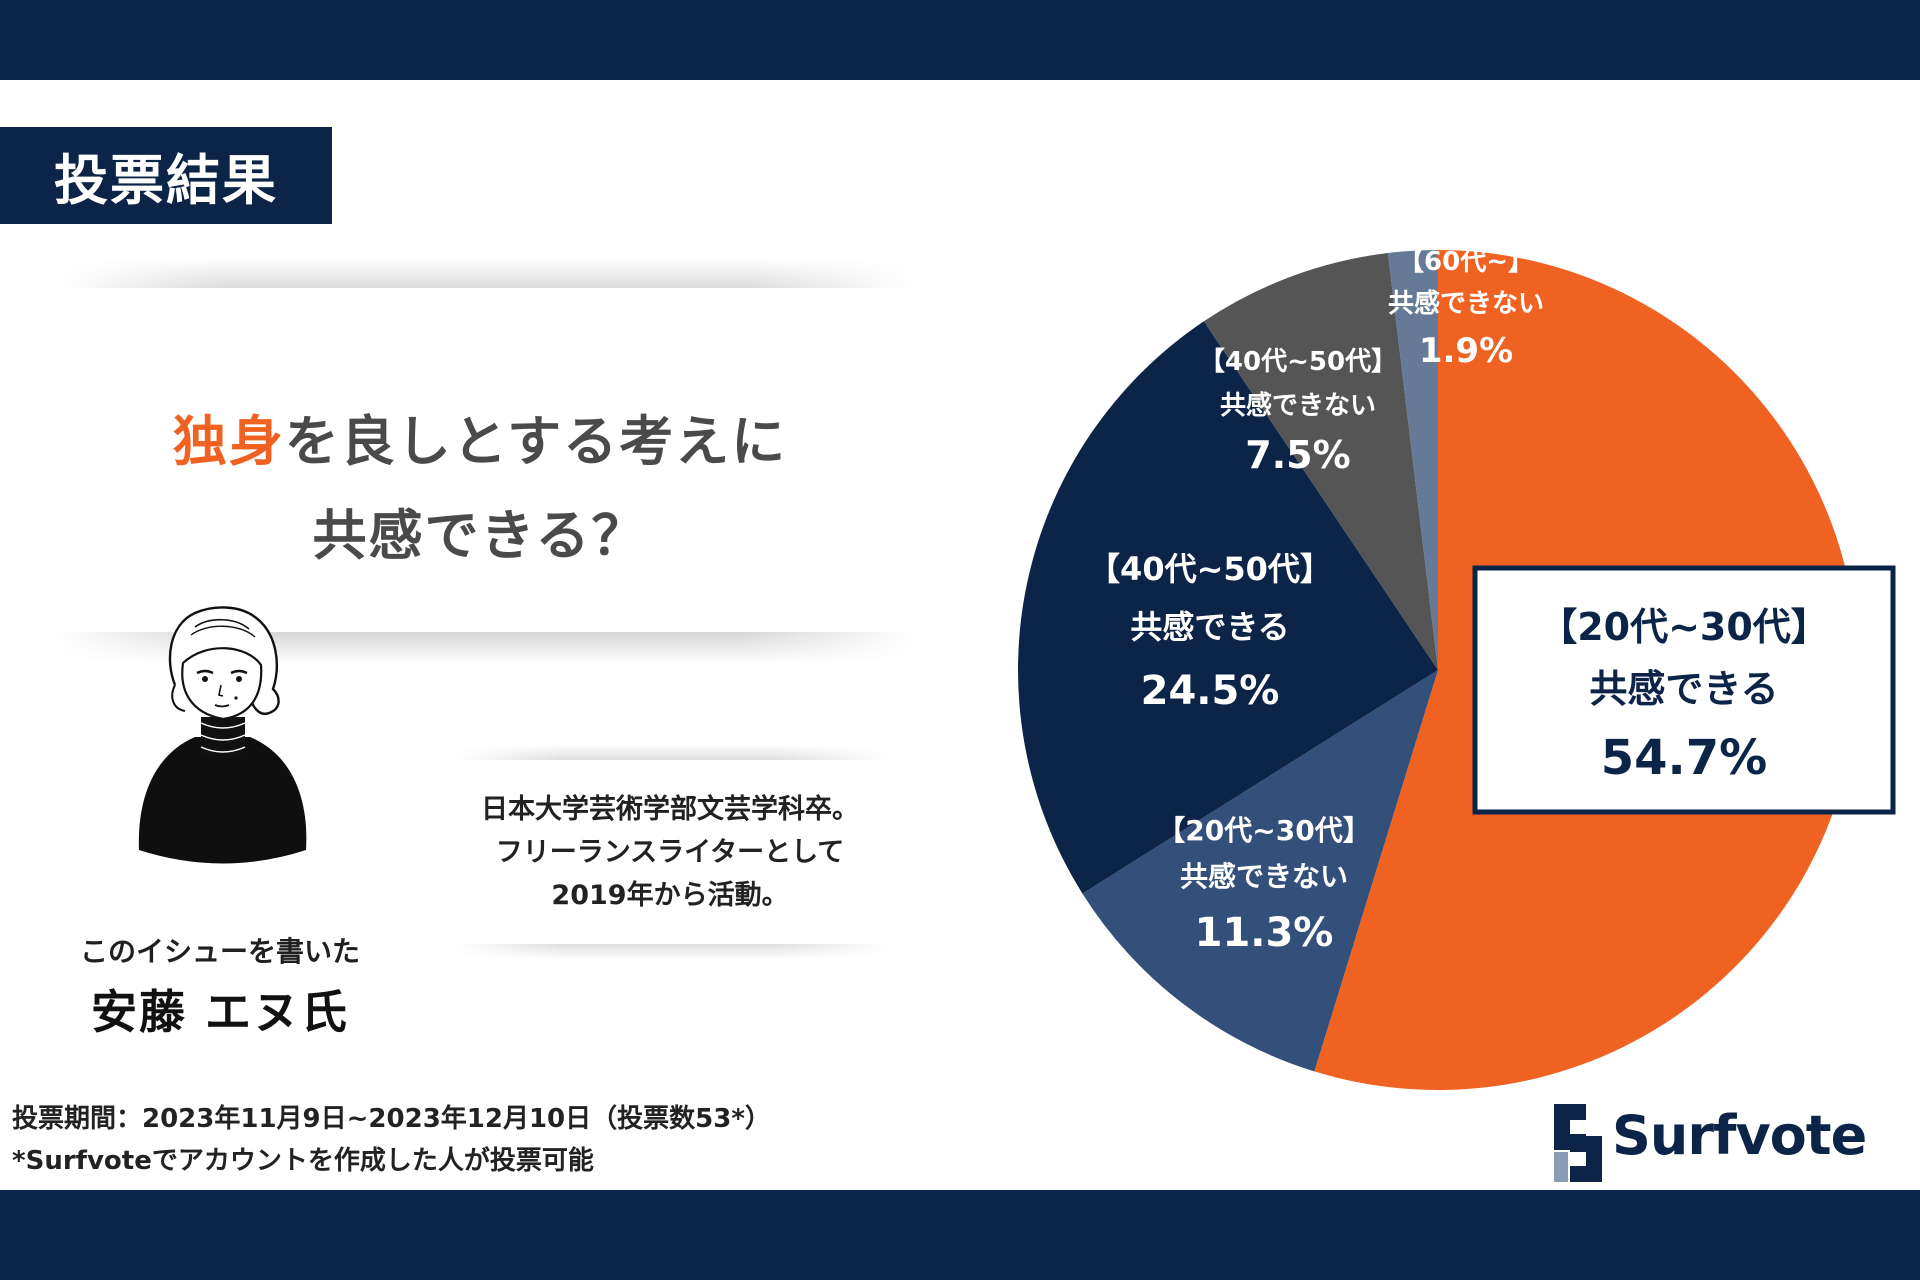 The height and width of the screenshot is (1280, 1920). I want to click on slice-label-group: 【40代~50代】共感できる 24.5%, so click(1210, 632).